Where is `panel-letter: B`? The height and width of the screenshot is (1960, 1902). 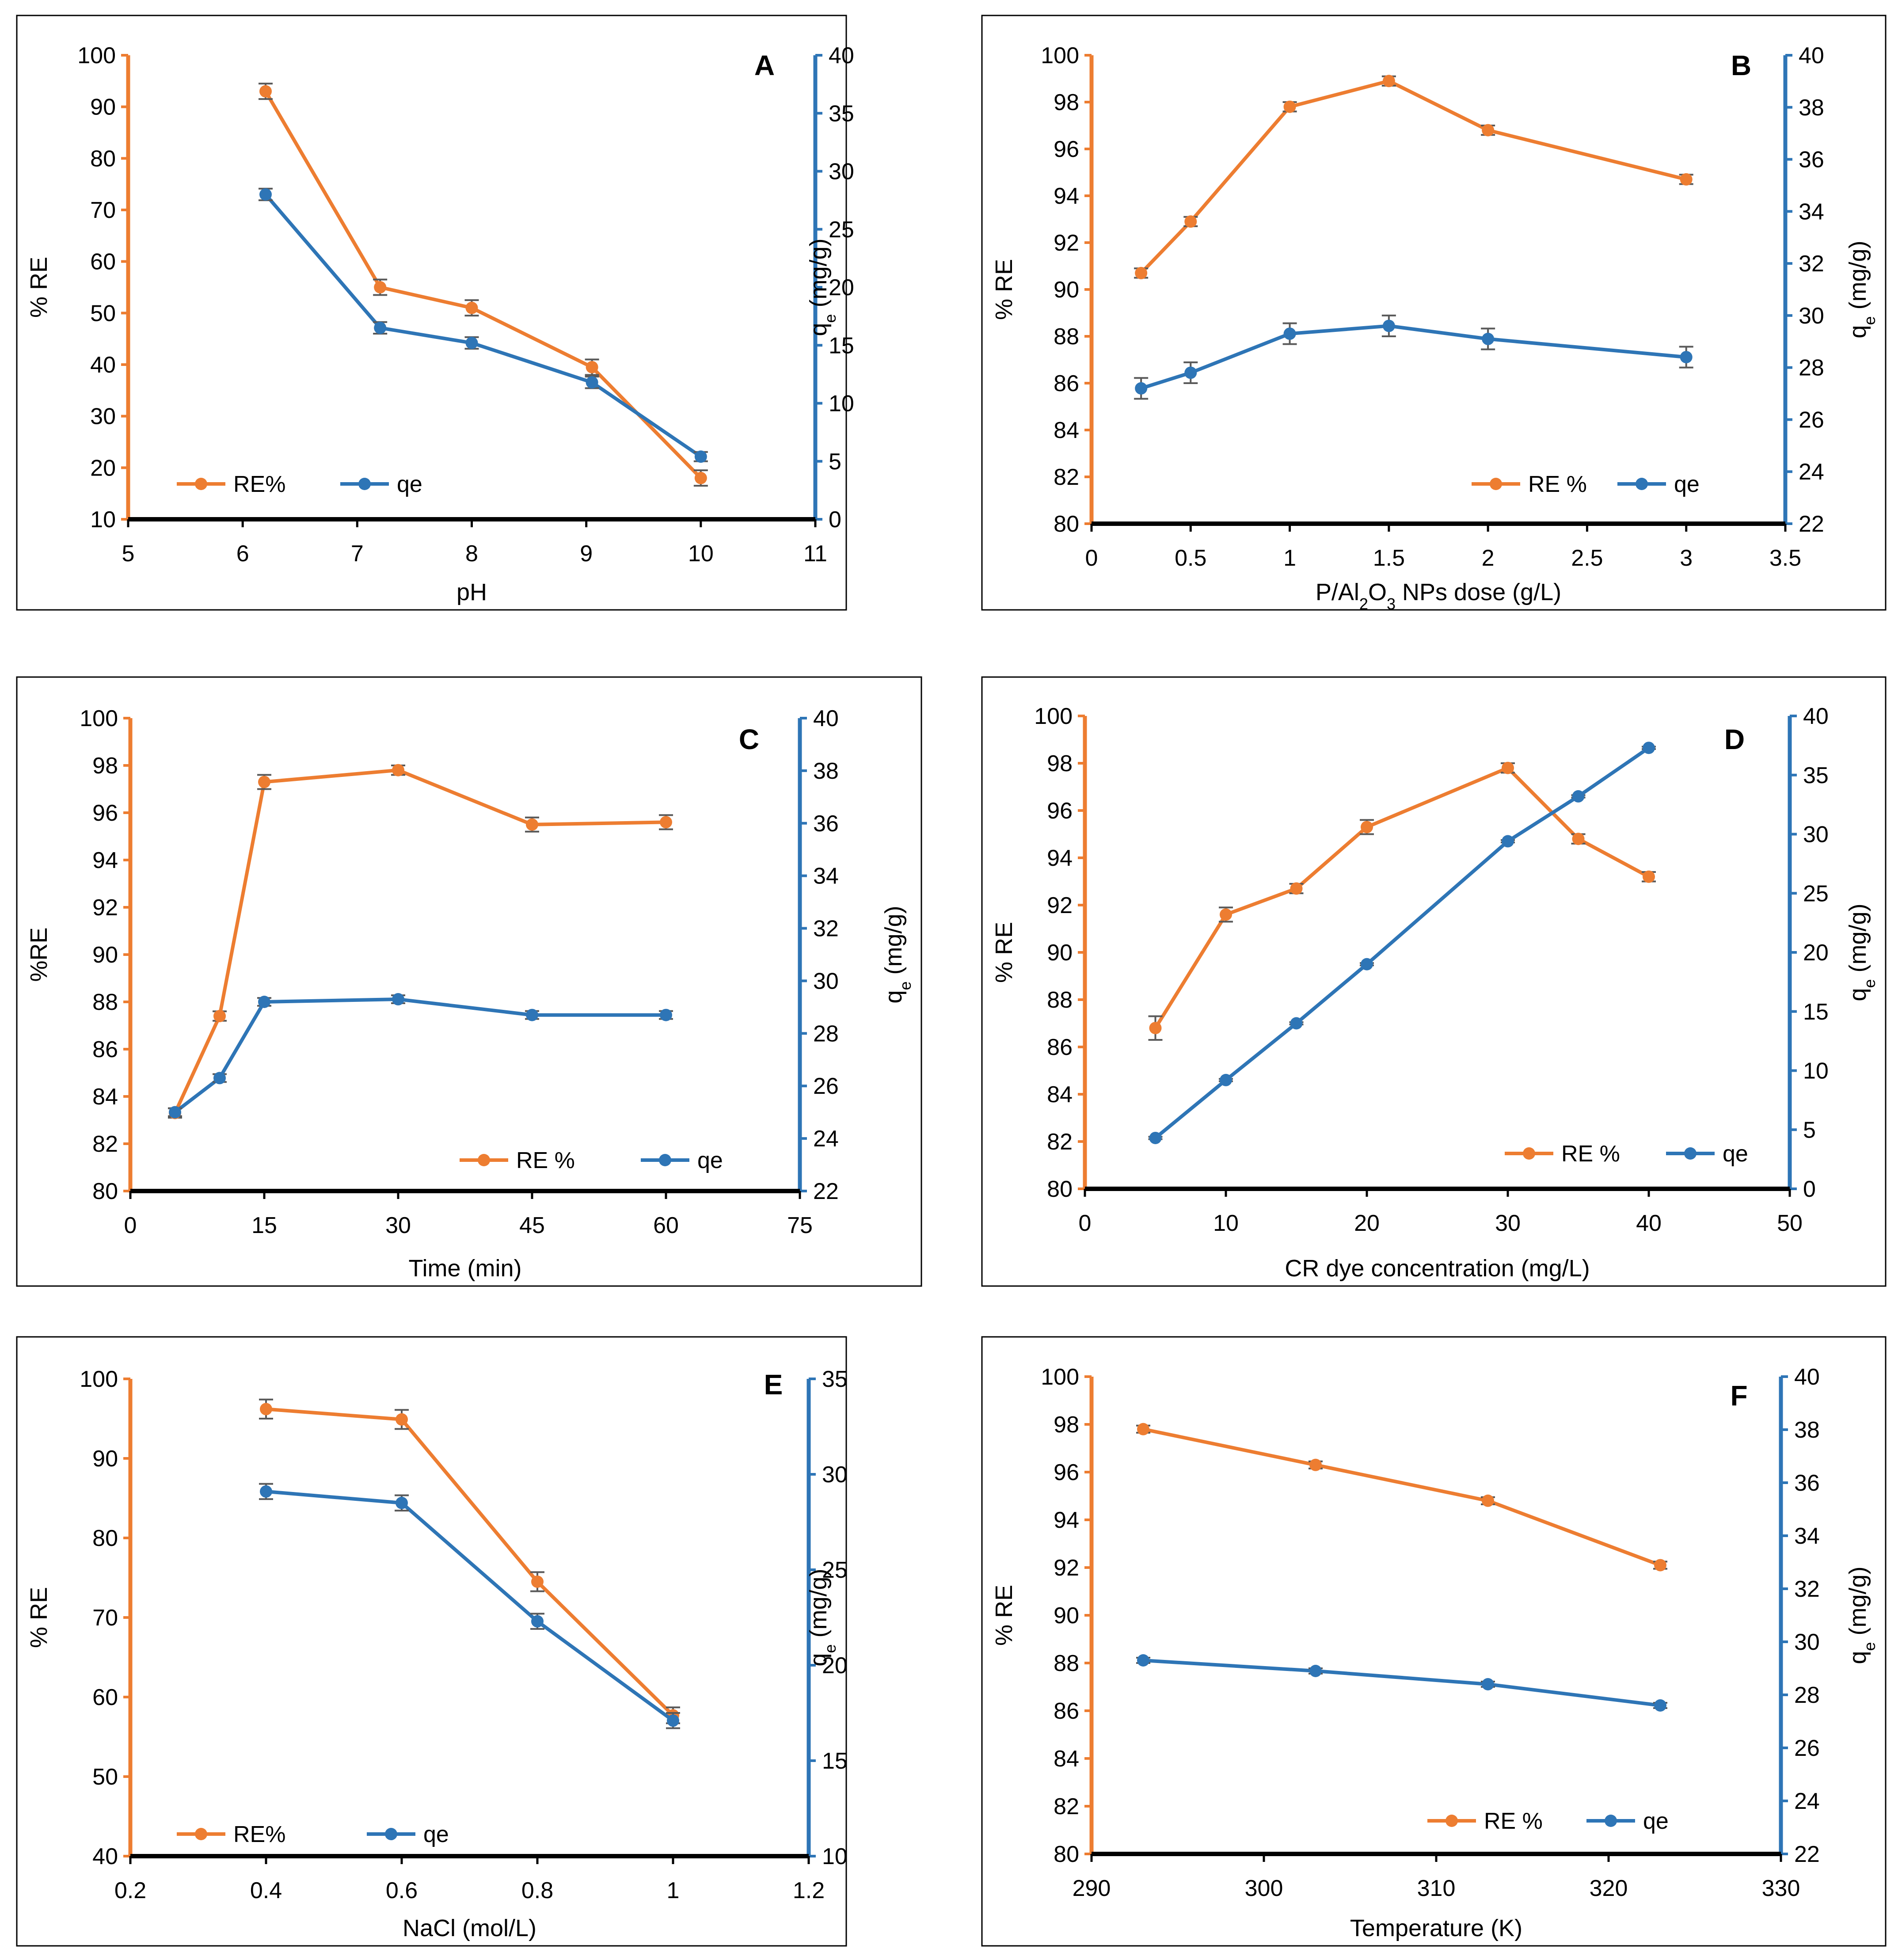
panel-letter: B is located at coordinates (1741, 65).